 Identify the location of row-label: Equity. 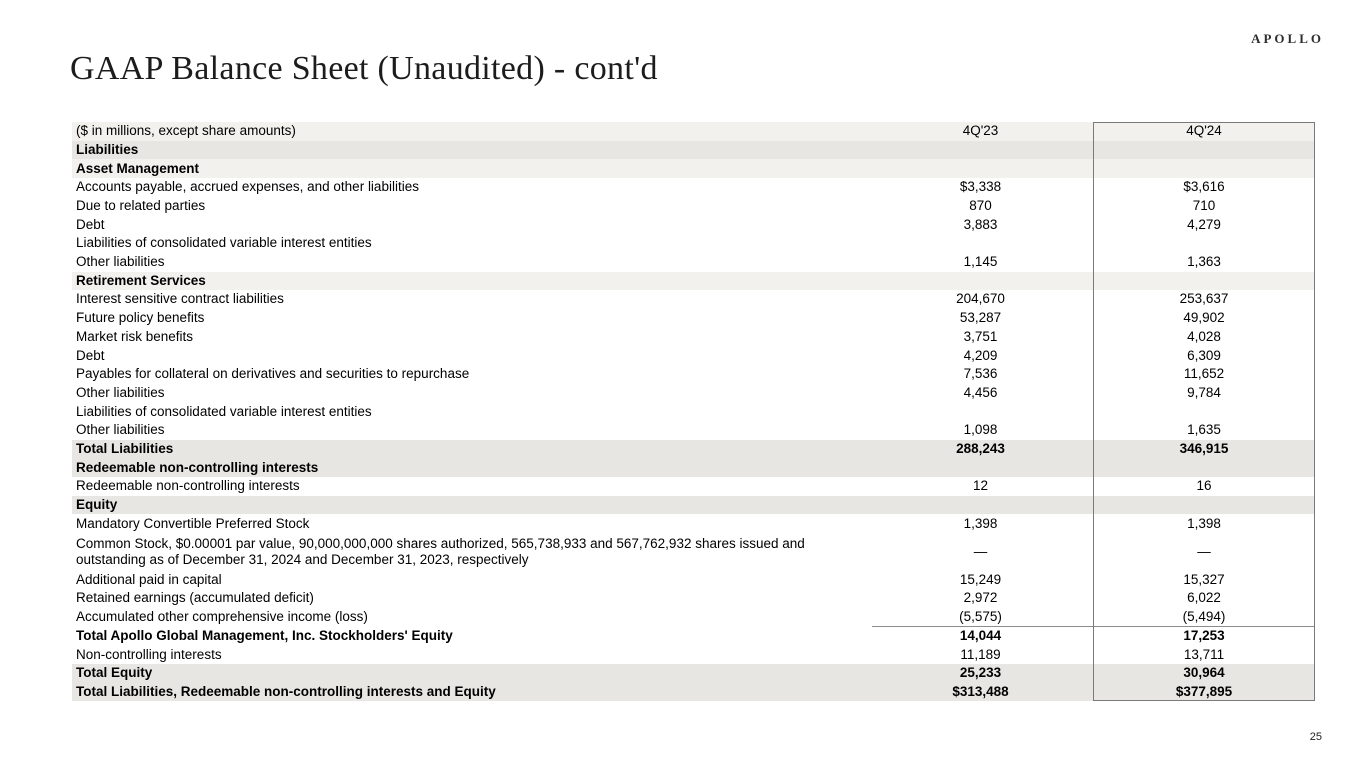
(97, 504).